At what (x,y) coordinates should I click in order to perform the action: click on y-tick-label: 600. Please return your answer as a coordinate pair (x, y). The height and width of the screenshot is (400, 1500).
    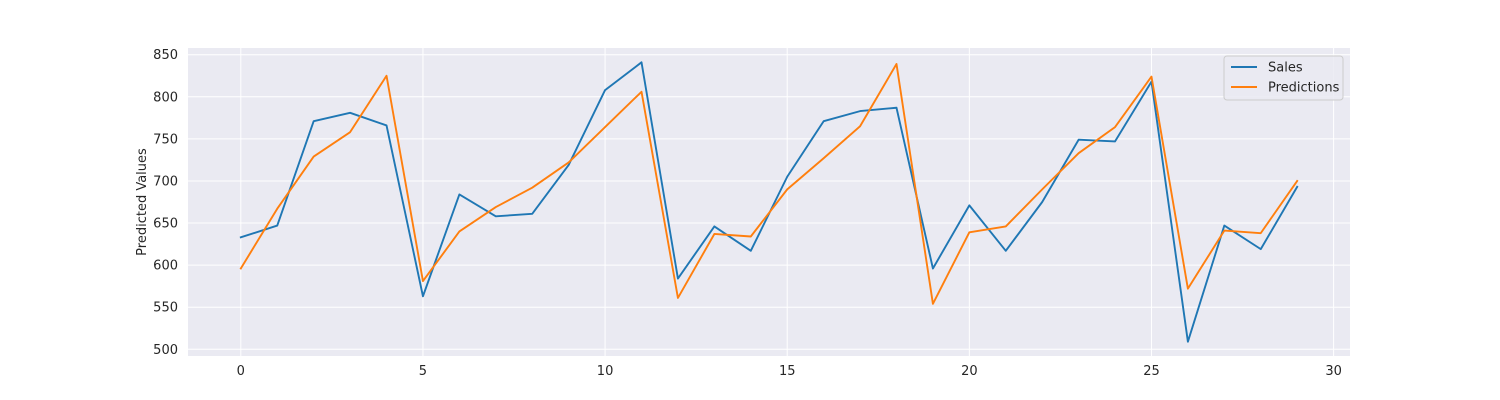
    Looking at the image, I should click on (165, 266).